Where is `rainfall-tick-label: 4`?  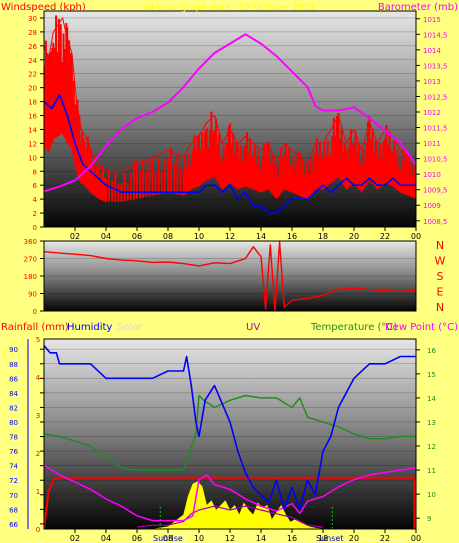 rainfall-tick-label: 4 is located at coordinates (38, 378).